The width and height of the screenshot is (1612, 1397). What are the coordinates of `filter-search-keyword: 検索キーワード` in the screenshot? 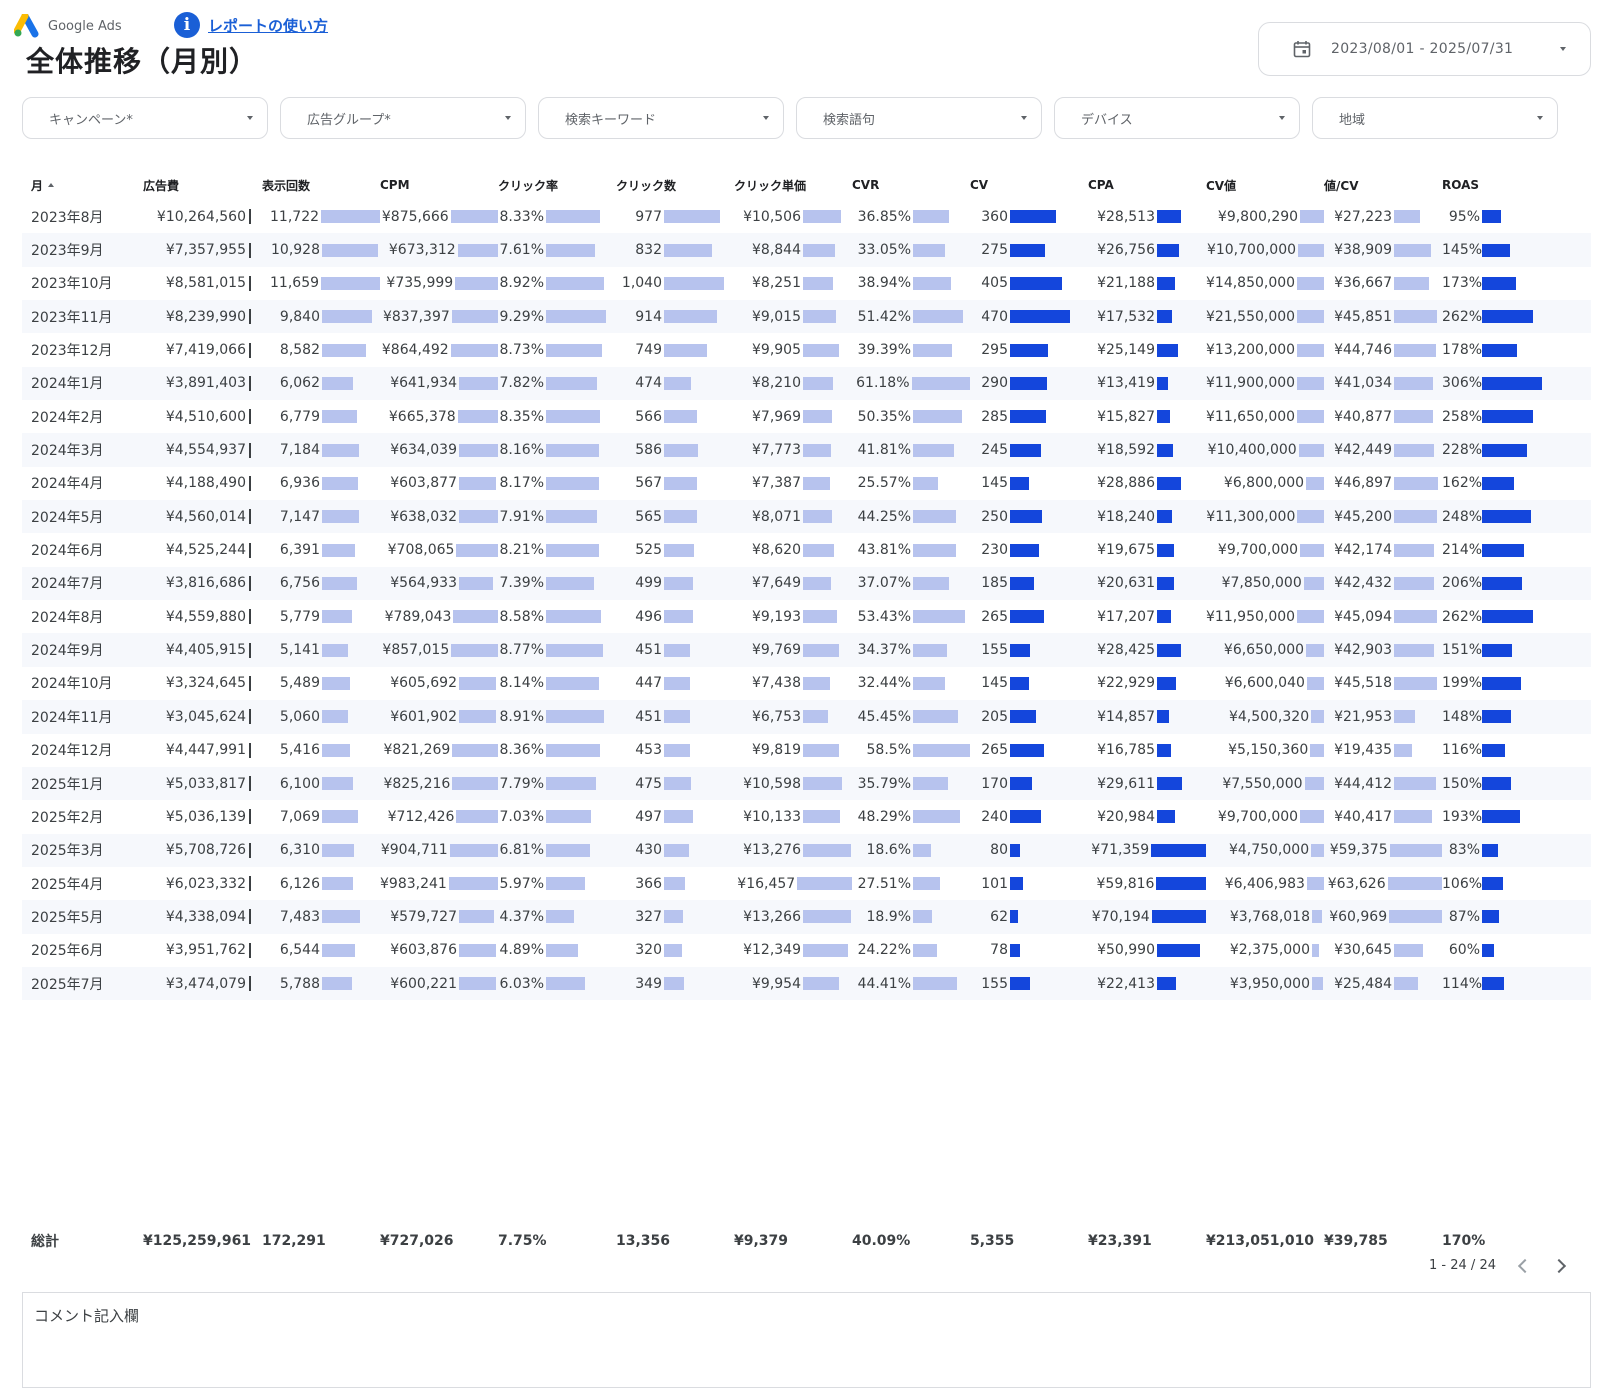 It's located at (661, 118).